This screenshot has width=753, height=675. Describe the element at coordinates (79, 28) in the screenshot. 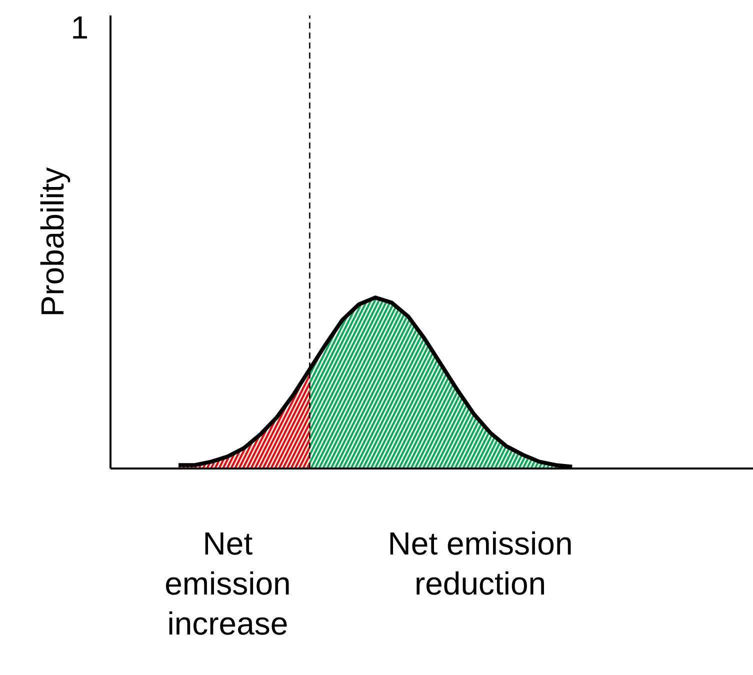

I see `text: 1` at that location.